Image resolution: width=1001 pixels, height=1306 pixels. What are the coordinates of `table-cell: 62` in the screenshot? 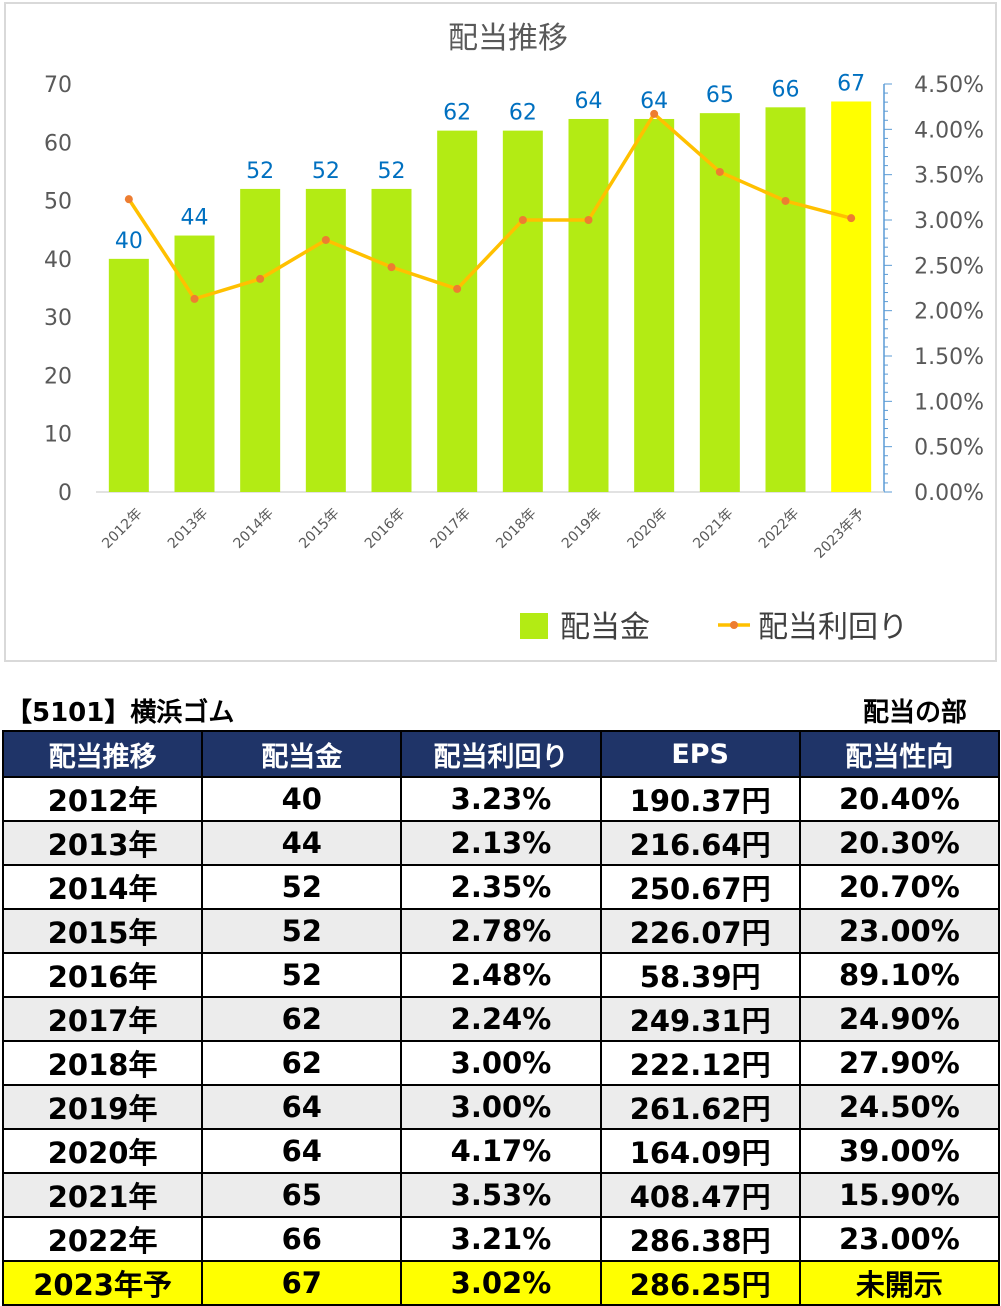 It's located at (302, 1063).